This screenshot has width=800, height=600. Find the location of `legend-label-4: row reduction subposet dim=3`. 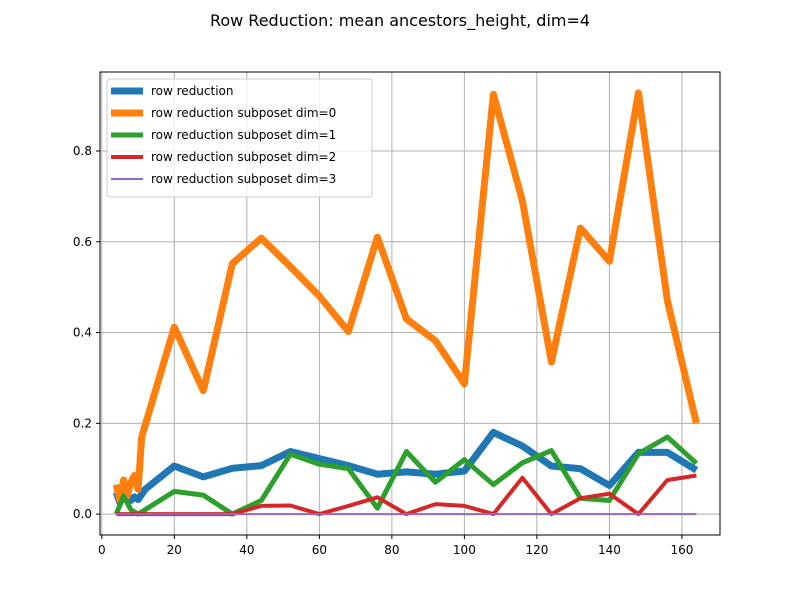

legend-label-4: row reduction subposet dim=3 is located at coordinates (243, 179).